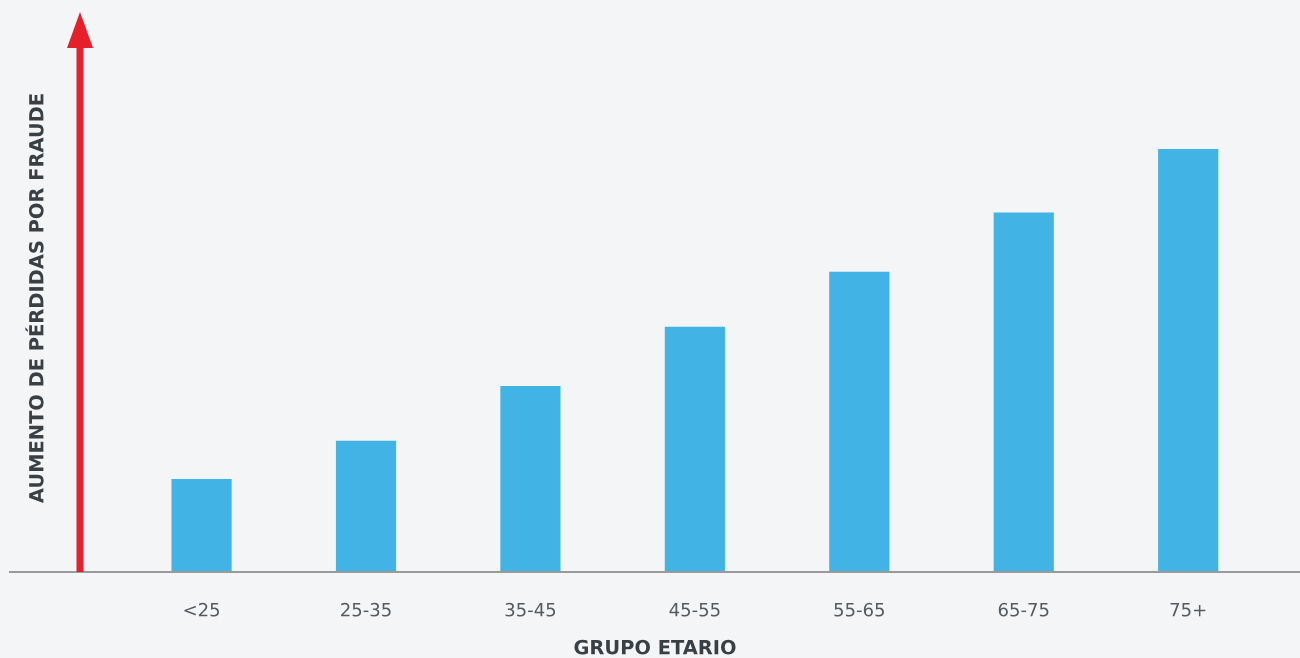  What do you see at coordinates (366, 609) in the screenshot?
I see `x-tick-label: 25-35` at bounding box center [366, 609].